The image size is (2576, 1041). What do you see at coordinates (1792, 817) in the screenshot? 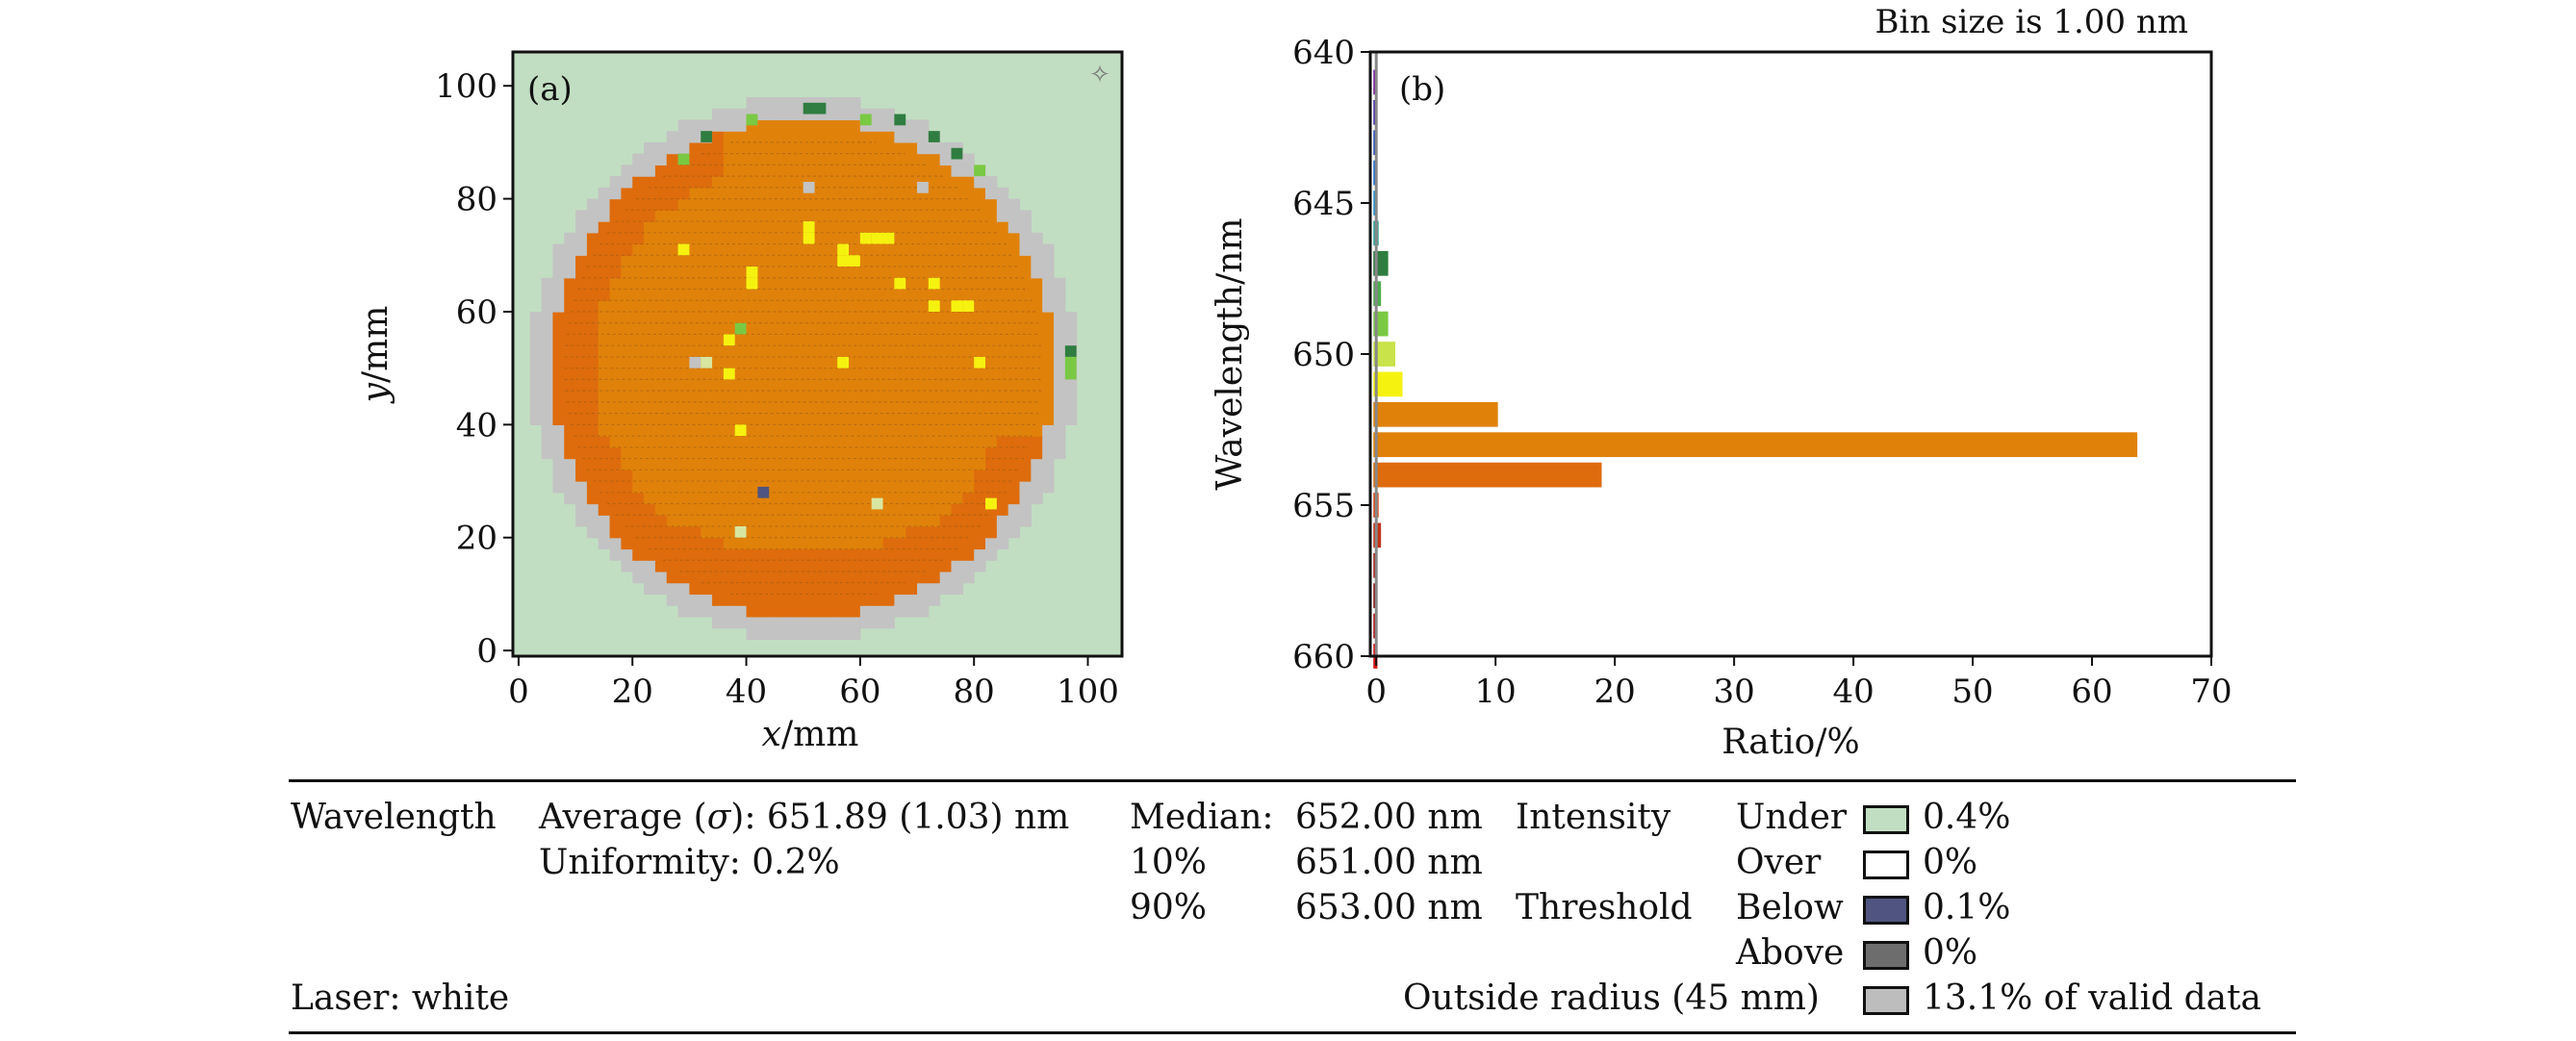
I see `legend-under-label: Under` at bounding box center [1792, 817].